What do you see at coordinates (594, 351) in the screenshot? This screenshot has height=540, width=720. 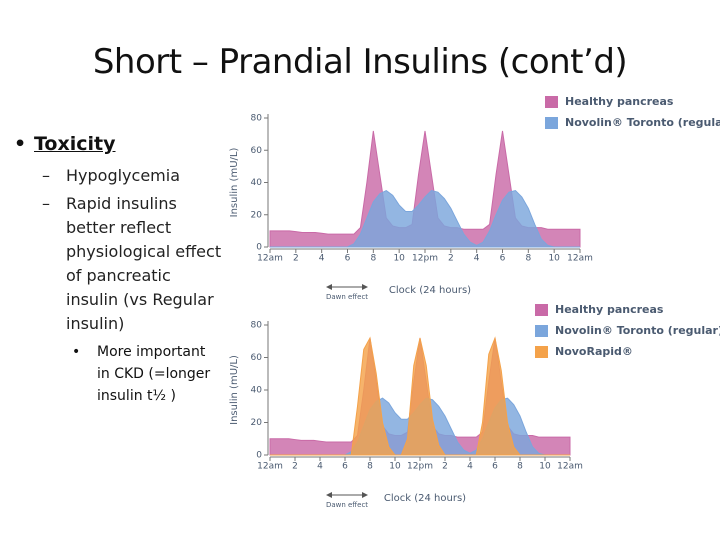 I see `legend-label: NovoRapid®` at bounding box center [594, 351].